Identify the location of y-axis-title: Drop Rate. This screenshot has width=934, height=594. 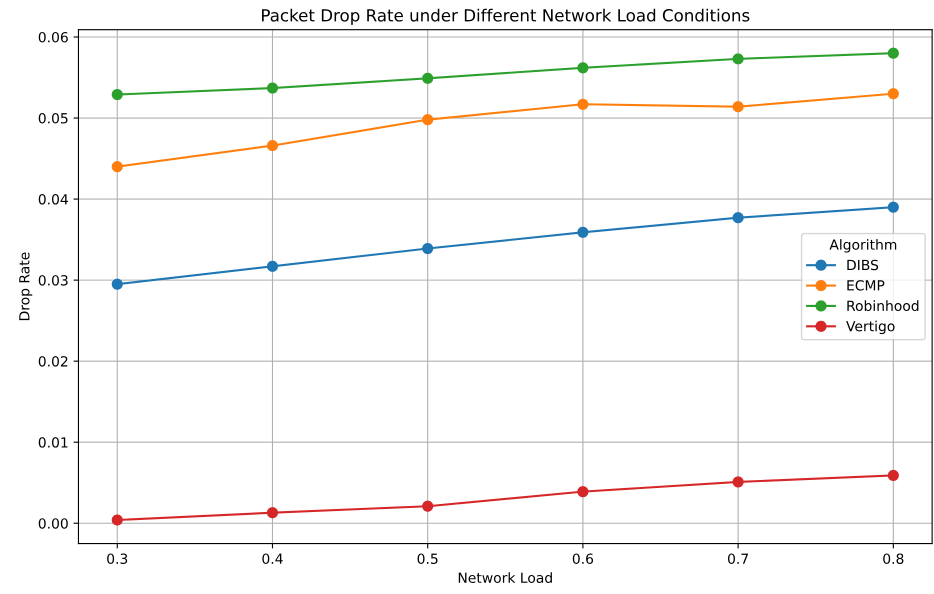
(25, 286).